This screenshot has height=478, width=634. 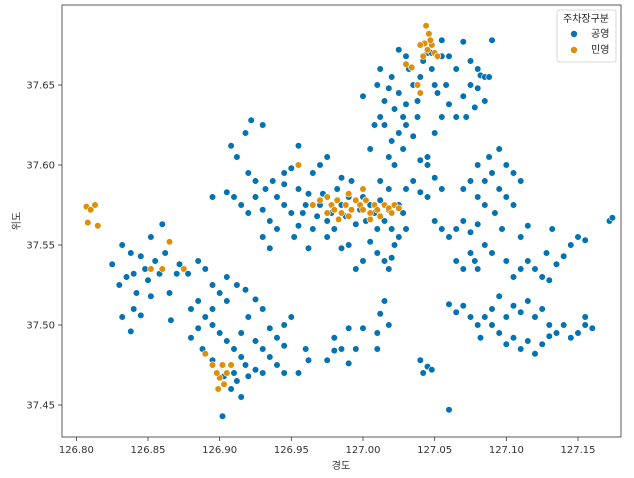 I want to click on y-tick-label: 37.45, so click(x=40, y=406).